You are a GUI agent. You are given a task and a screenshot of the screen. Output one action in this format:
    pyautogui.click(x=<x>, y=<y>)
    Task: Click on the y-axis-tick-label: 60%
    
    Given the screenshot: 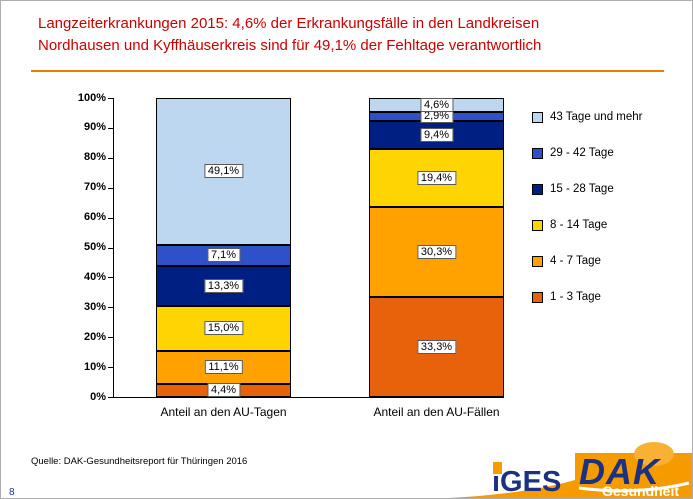 What is the action you would take?
    pyautogui.click(x=94, y=217)
    